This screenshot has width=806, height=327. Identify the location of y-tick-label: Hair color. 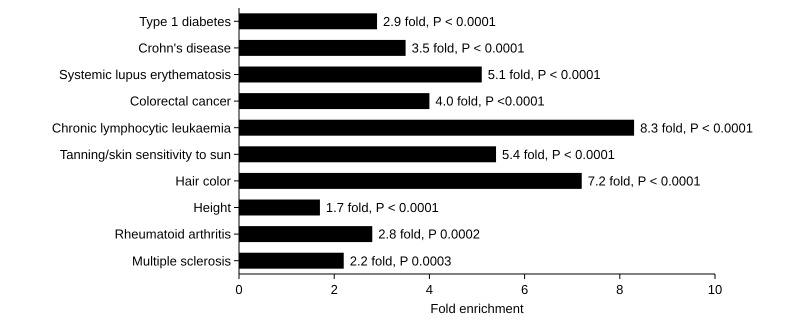
(203, 180).